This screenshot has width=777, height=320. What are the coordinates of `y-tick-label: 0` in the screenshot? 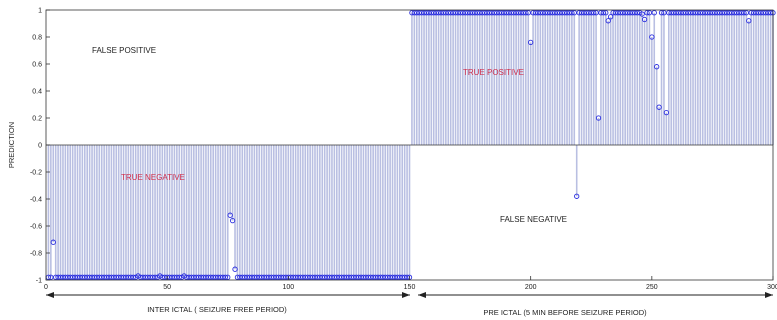 It's located at (40, 146).